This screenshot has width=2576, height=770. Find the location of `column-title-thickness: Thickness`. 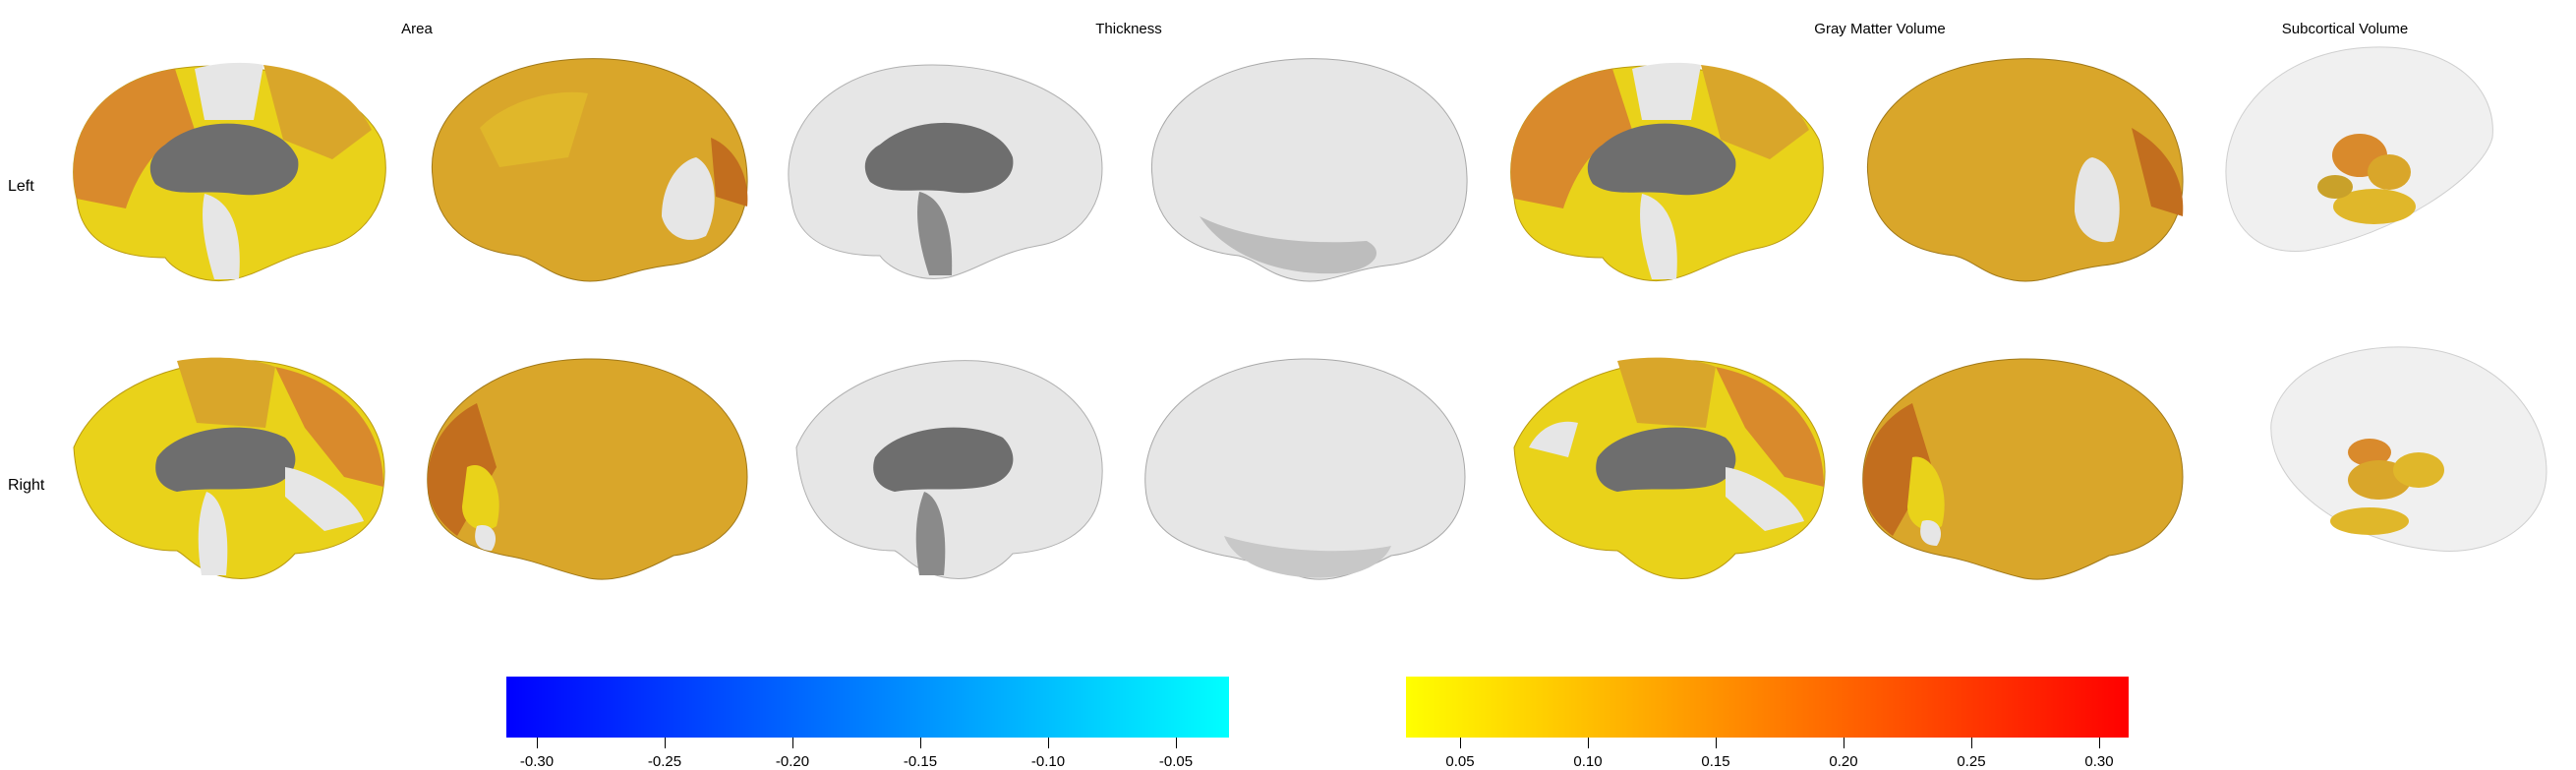

column-title-thickness: Thickness is located at coordinates (1128, 29).